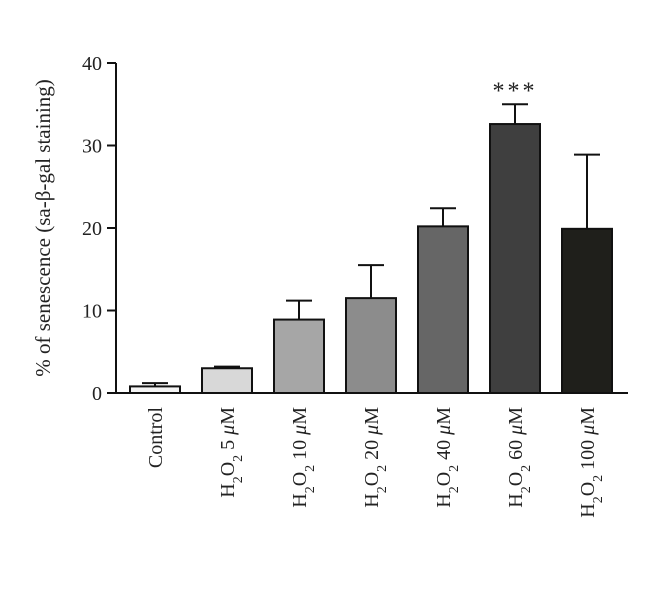 The image size is (660, 605). Describe the element at coordinates (156, 438) in the screenshot. I see `x-tick-label: Control` at that location.